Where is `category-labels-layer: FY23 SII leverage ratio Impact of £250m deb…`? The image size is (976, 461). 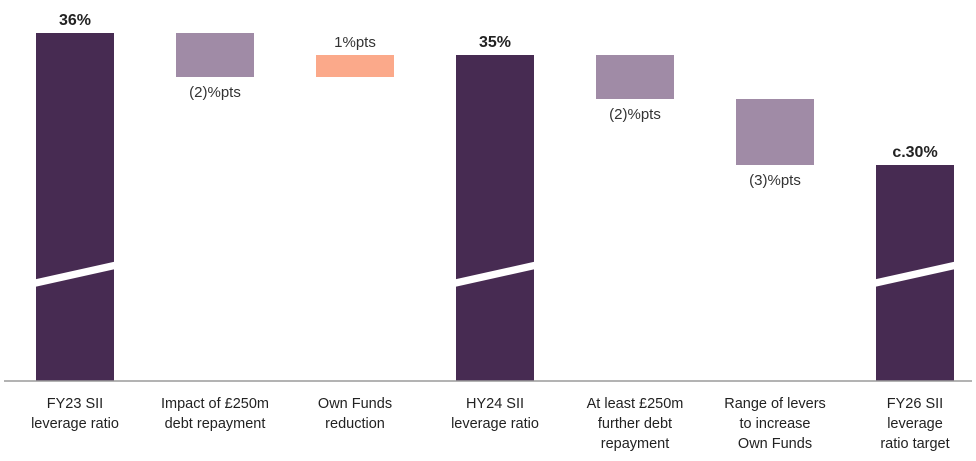 category-labels-layer: FY23 SII leverage ratio Impact of £250m deb… is located at coordinates (490, 424).